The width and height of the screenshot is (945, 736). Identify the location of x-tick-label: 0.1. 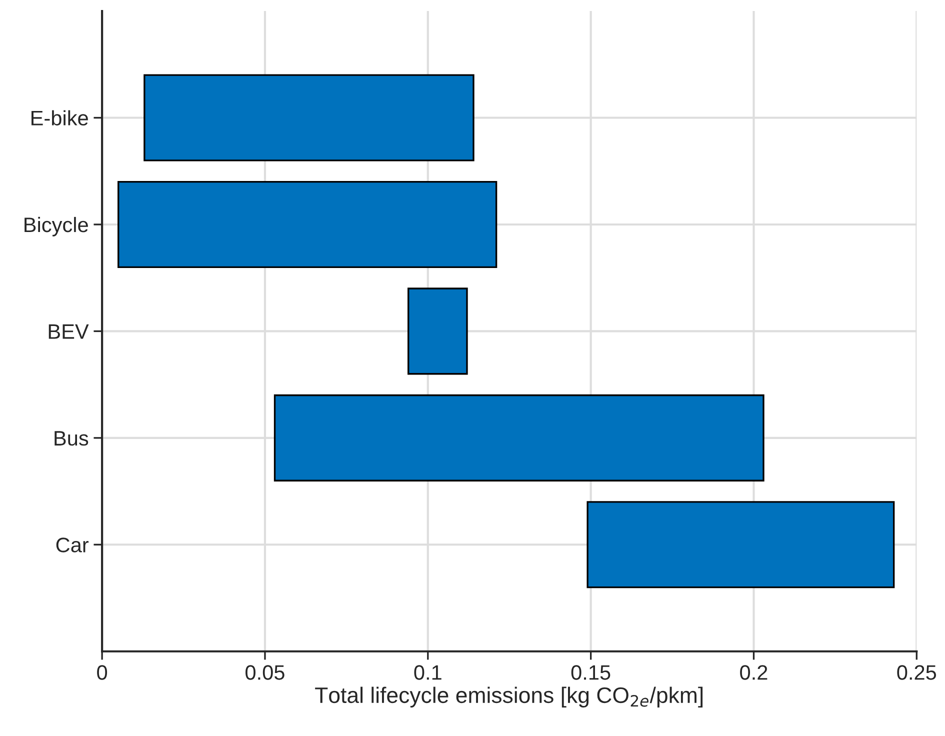
(428, 672).